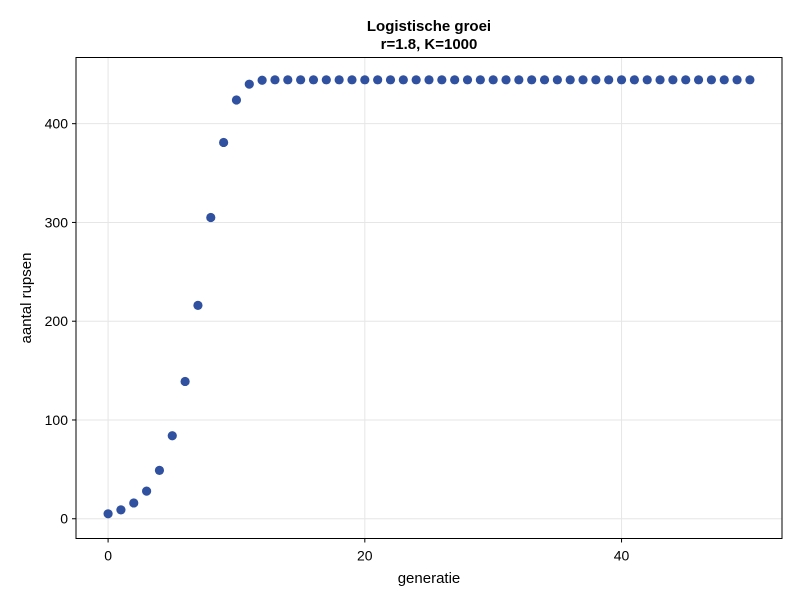 This screenshot has width=800, height=600. I want to click on y-tick-label: 0, so click(64, 519).